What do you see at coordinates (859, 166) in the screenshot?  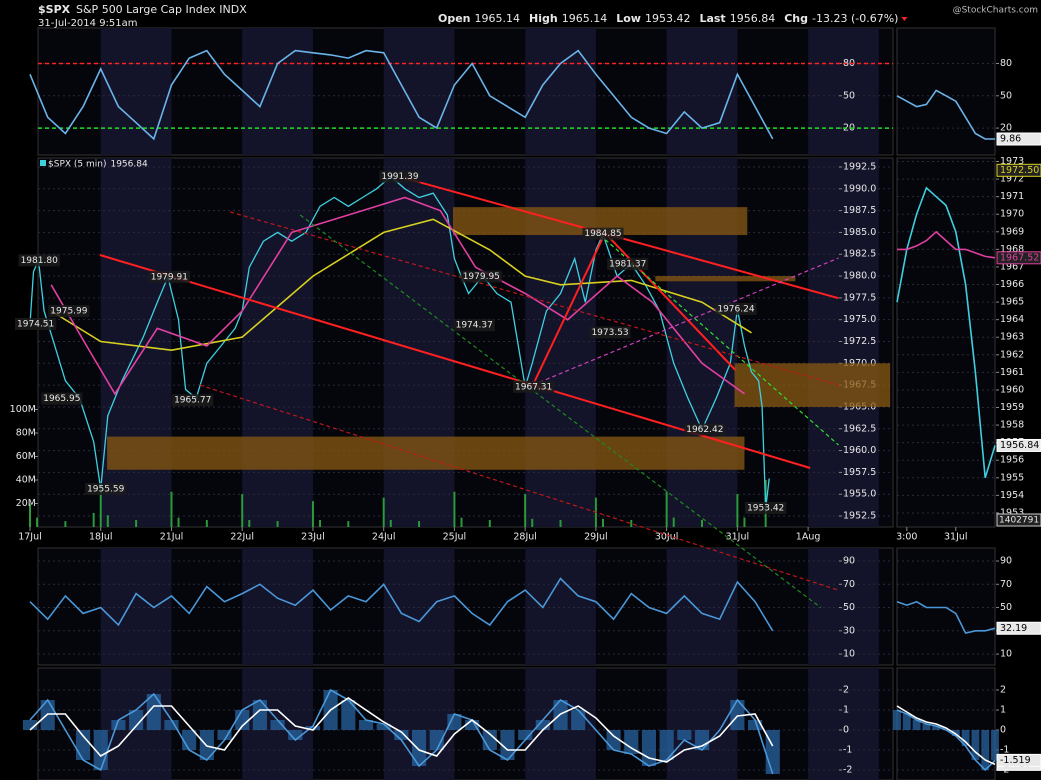 I see `y-tick-label: 1992.5` at bounding box center [859, 166].